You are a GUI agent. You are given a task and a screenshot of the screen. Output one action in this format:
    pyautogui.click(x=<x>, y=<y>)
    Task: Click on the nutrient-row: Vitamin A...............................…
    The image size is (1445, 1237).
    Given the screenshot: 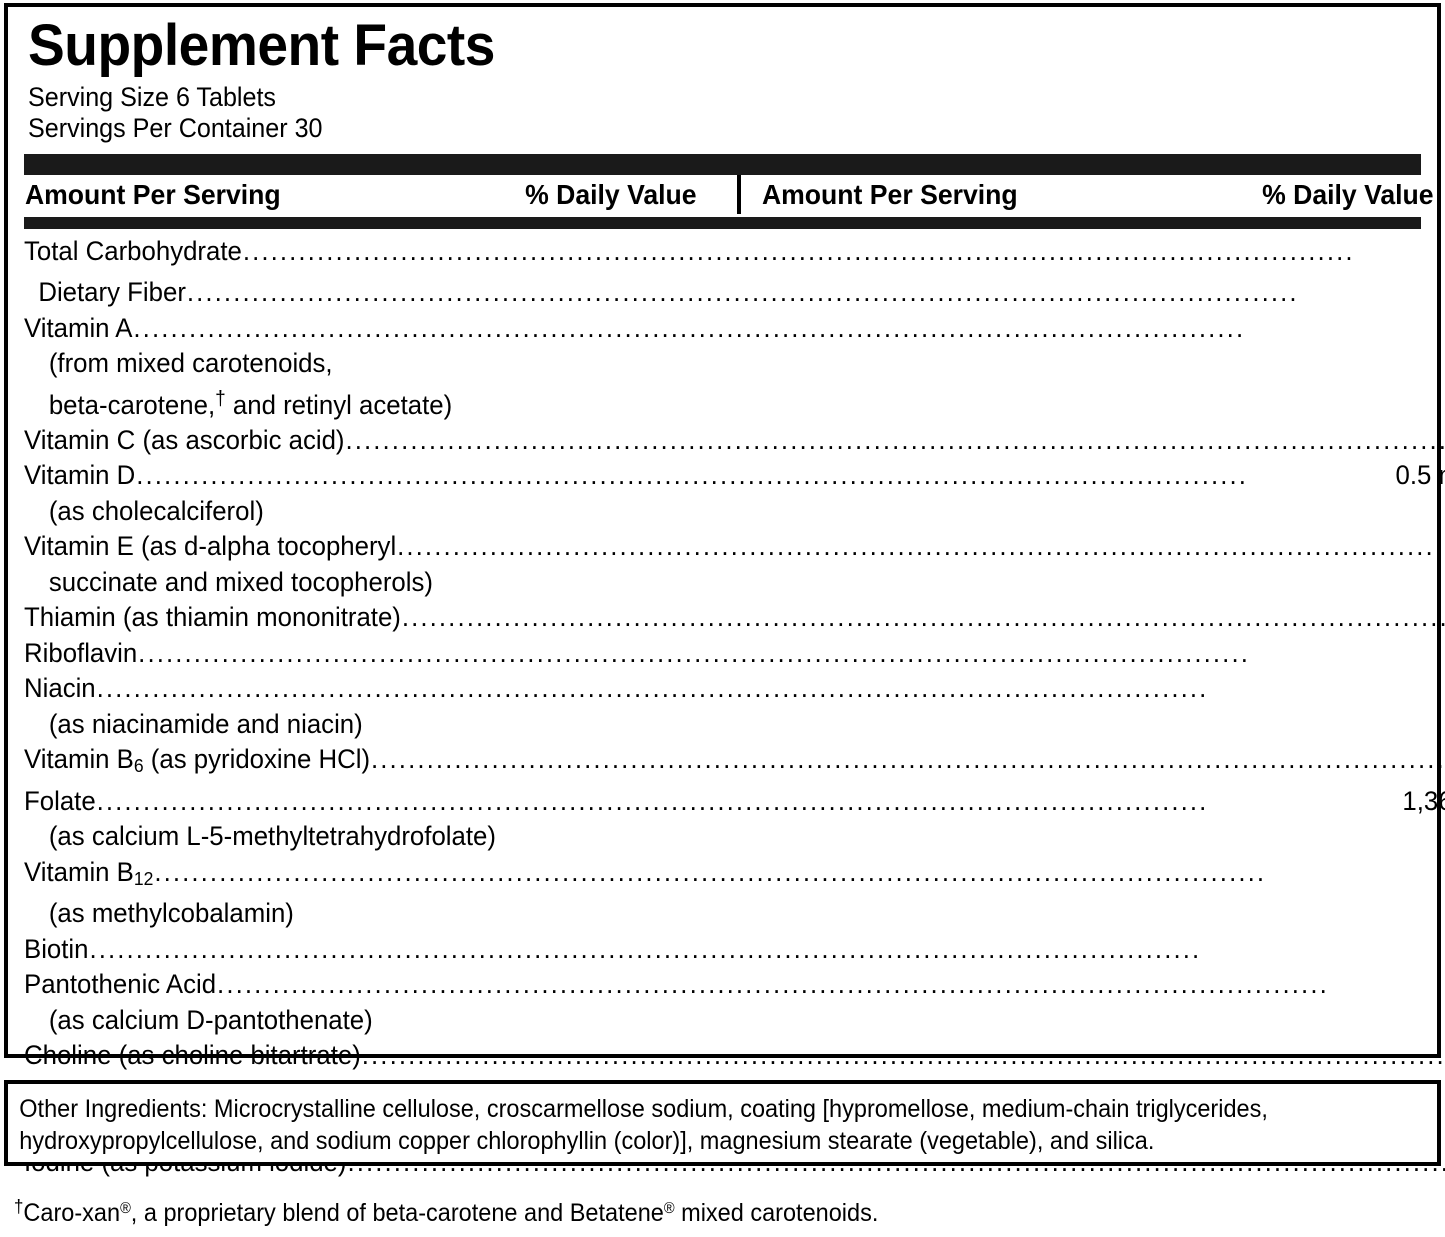 What is the action you would take?
    pyautogui.click(x=734, y=329)
    